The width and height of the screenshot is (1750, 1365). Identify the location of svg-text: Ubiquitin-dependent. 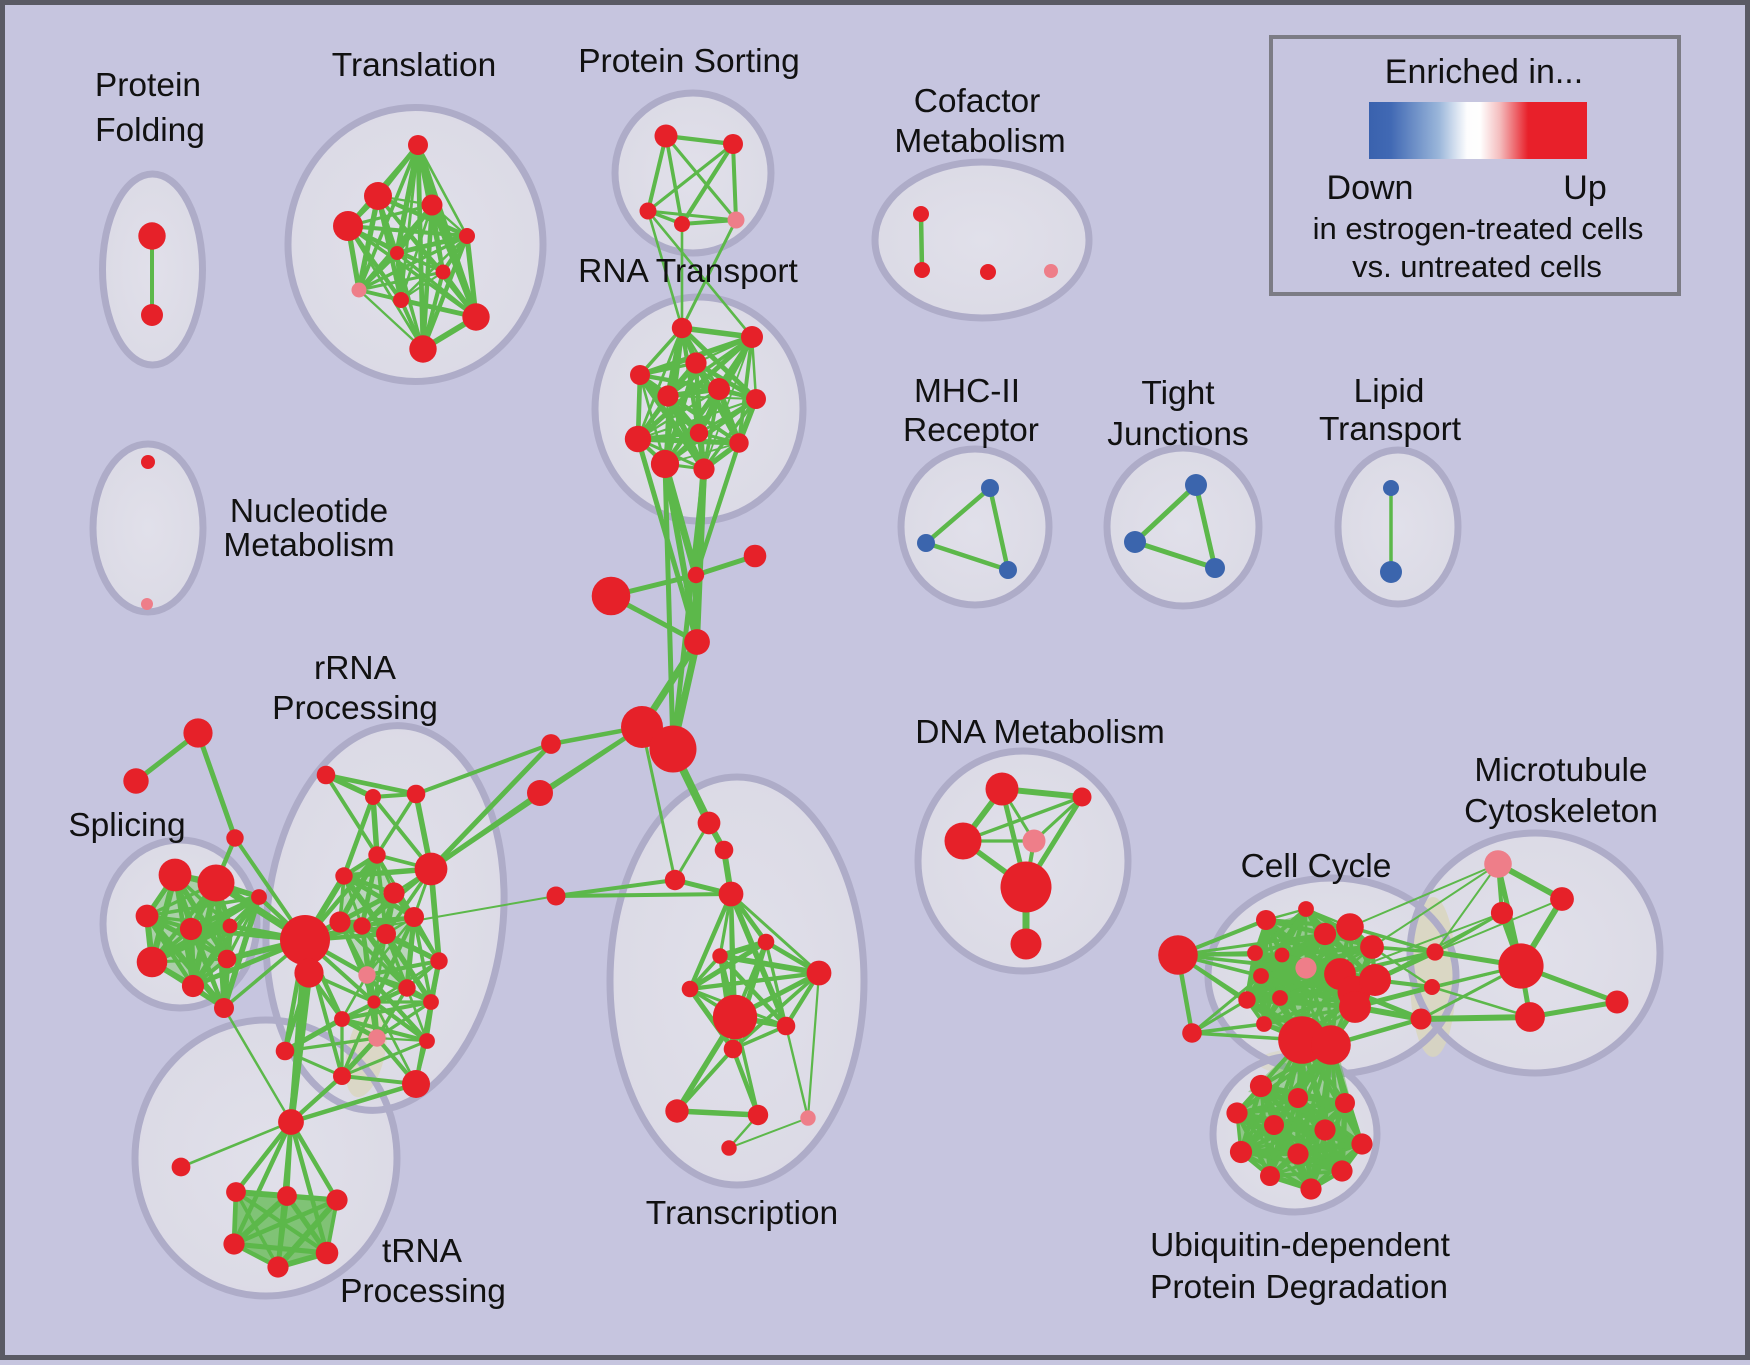
(1300, 1245).